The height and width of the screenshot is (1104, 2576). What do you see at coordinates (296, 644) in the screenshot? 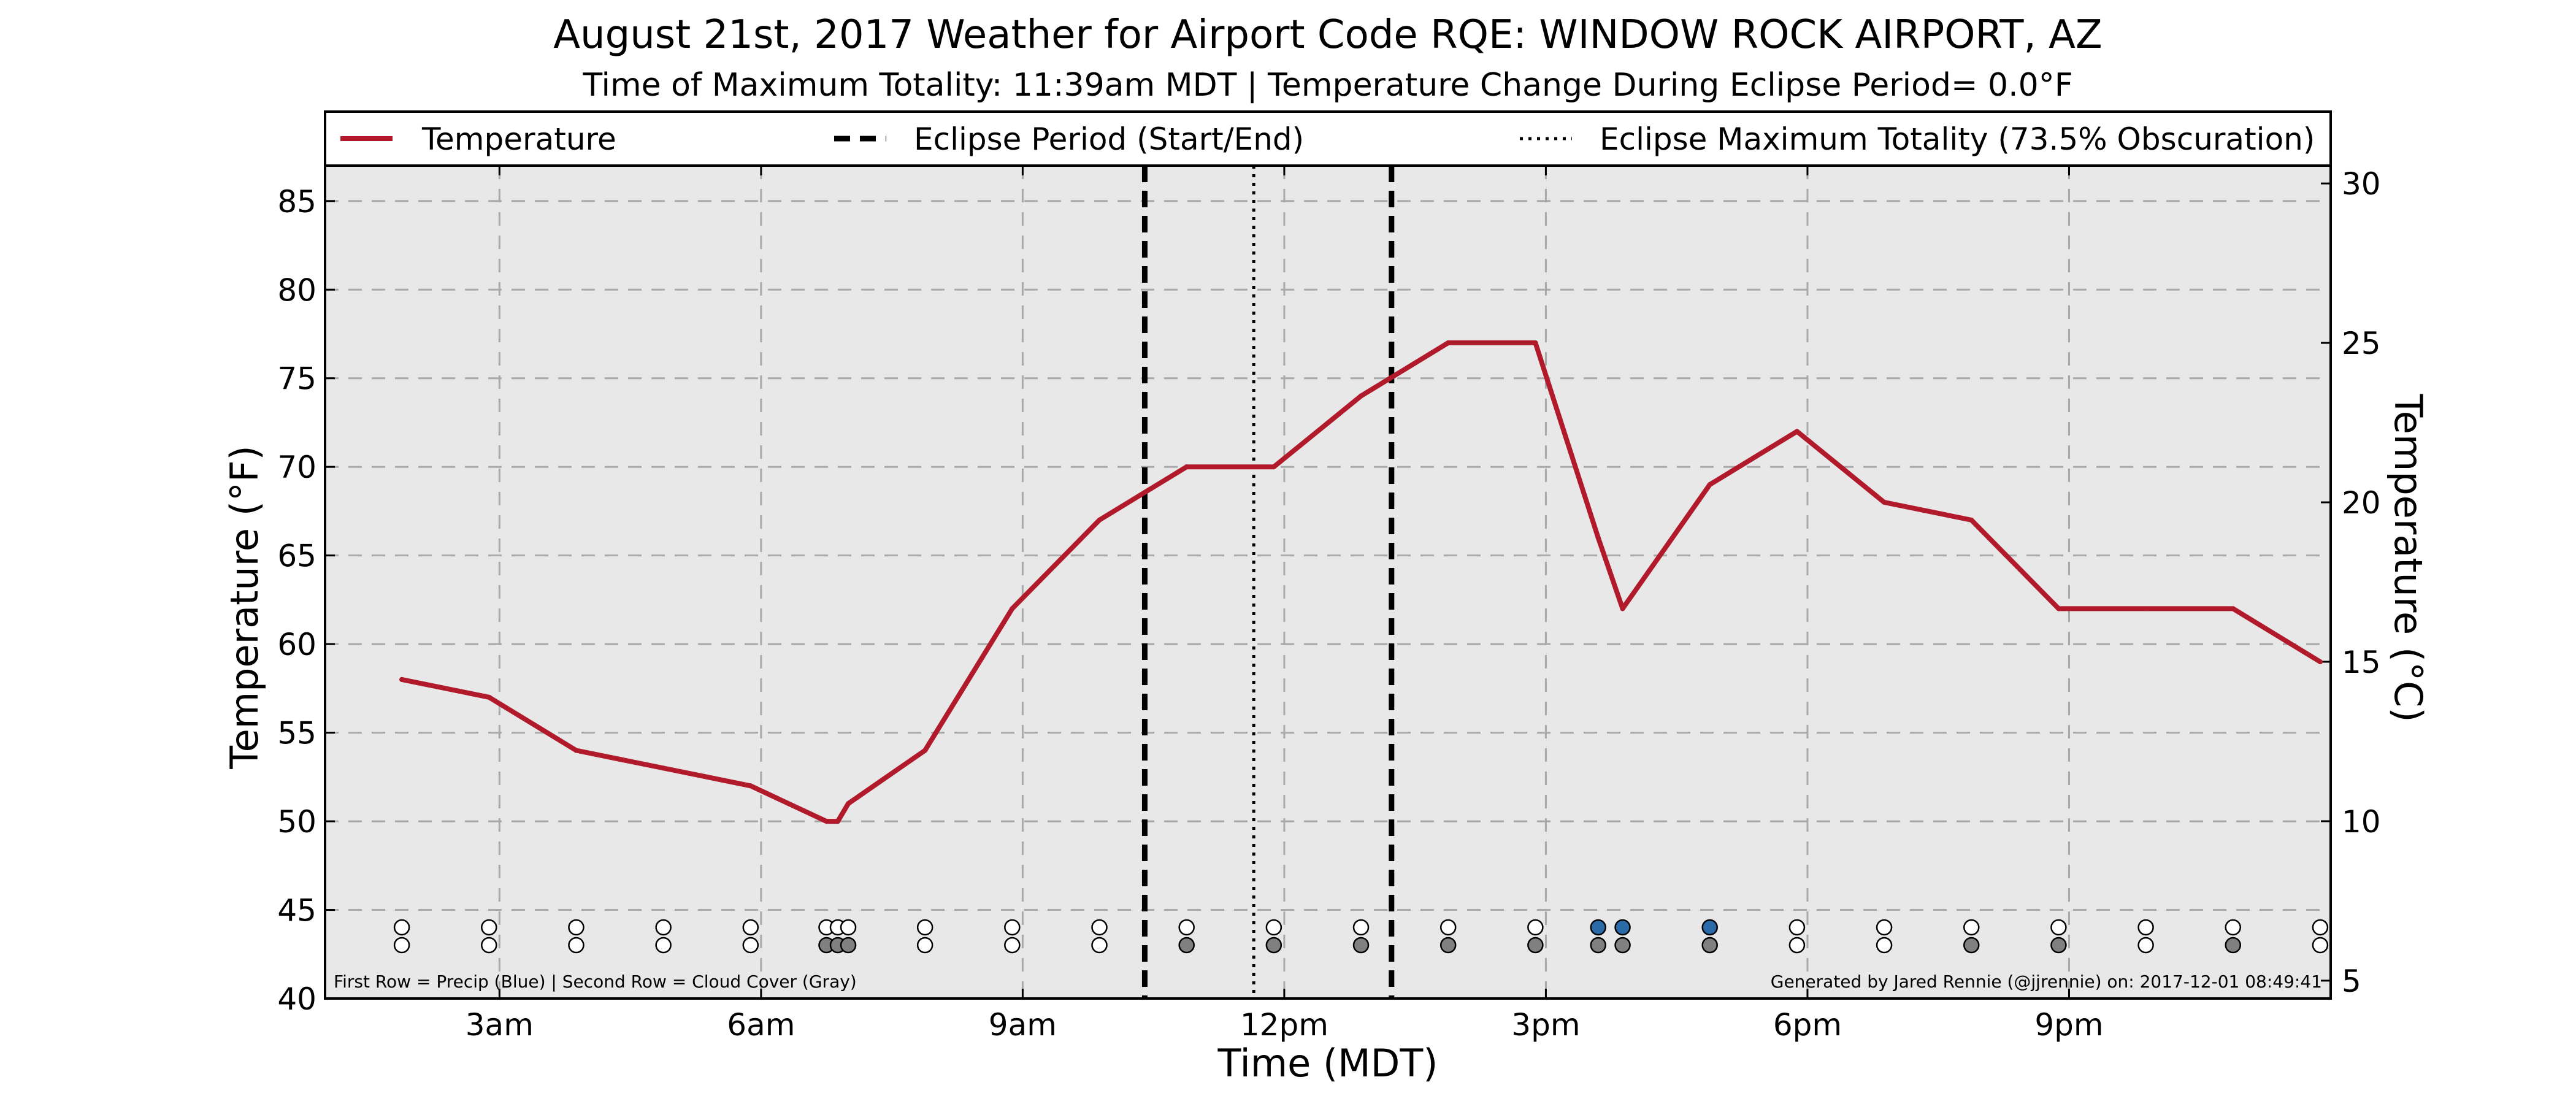
I see `y-tick-label: 60` at bounding box center [296, 644].